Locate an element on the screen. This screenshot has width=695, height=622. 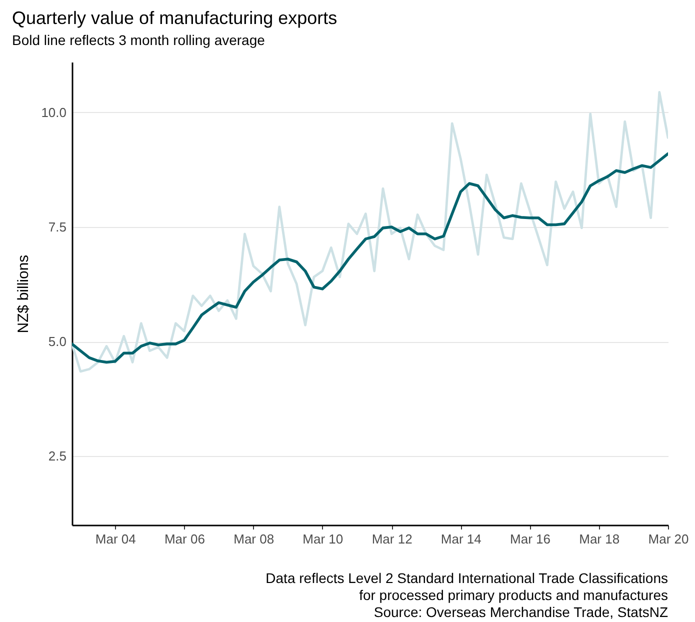
y-tick-label: 5.0 is located at coordinates (57, 342).